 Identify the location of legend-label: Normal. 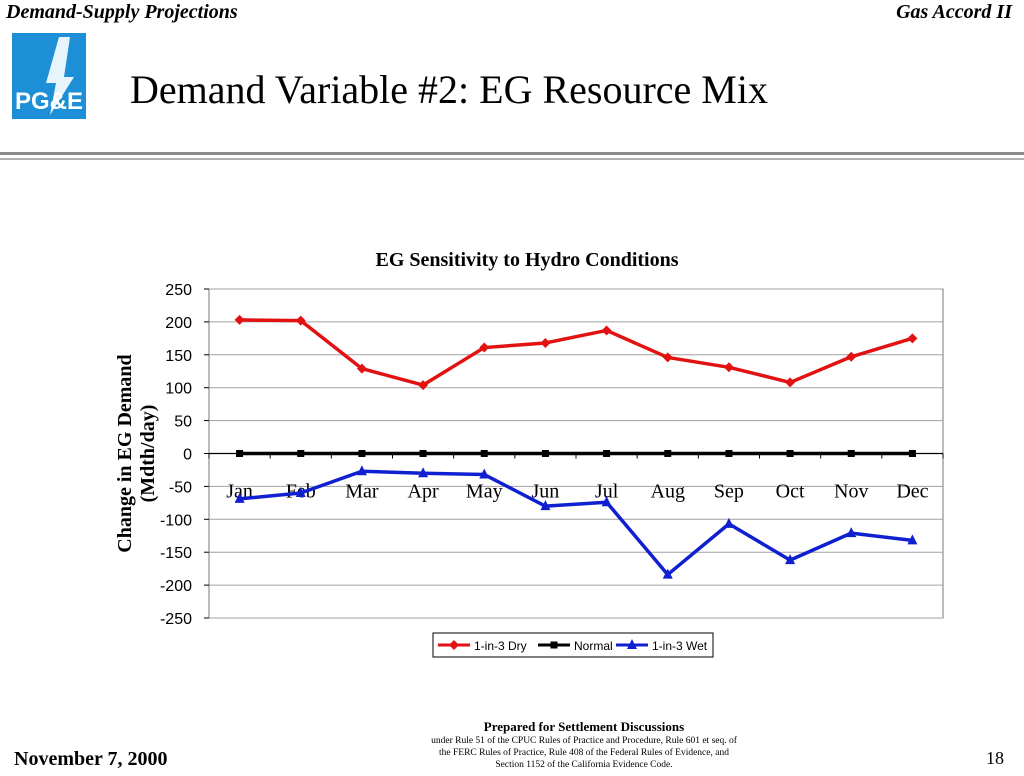
(593, 646).